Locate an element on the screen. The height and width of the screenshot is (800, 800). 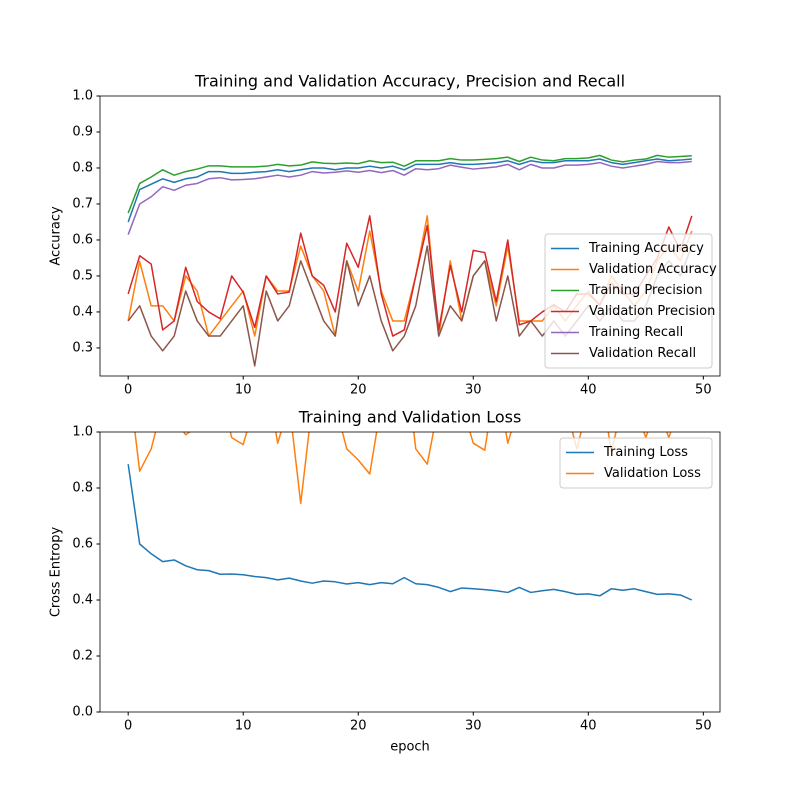
legend-label: Validation Recall is located at coordinates (642, 353).